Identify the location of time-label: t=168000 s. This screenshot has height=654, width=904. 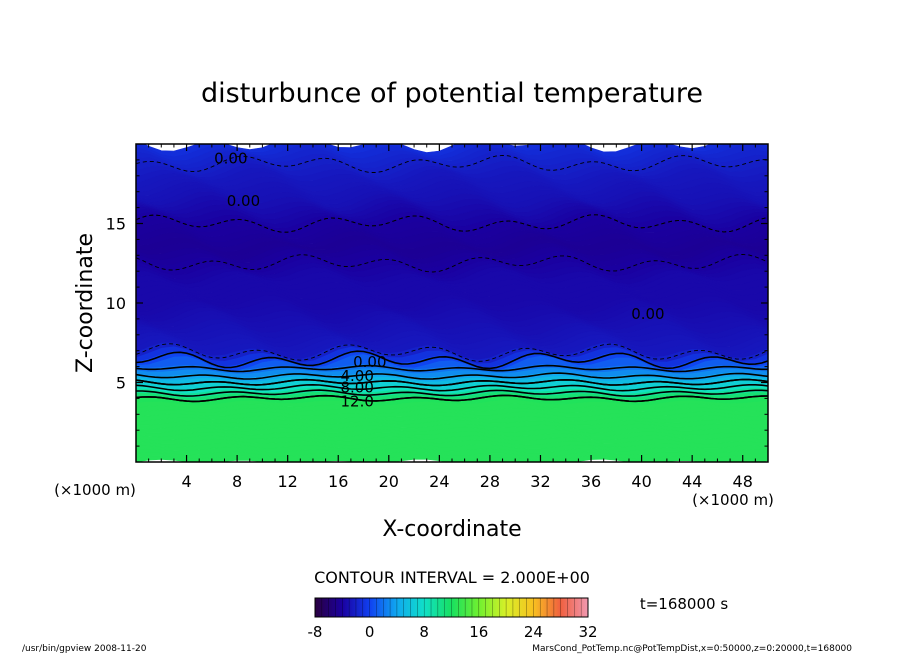
(684, 604).